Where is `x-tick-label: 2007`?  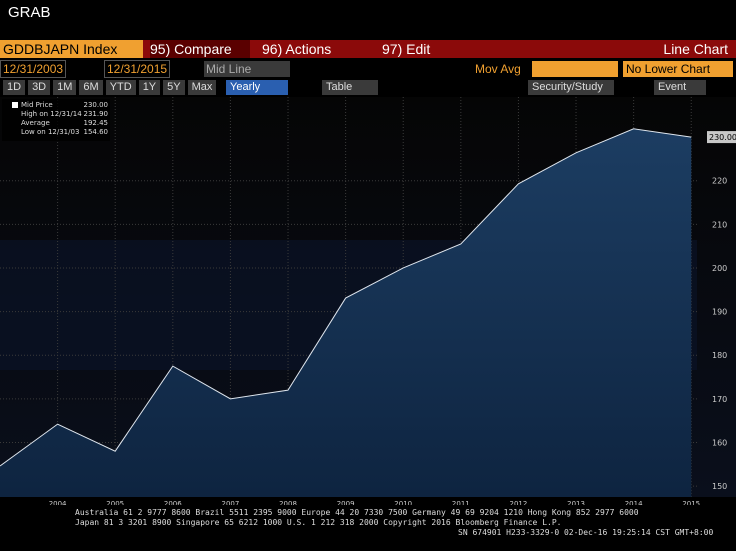 x-tick-label: 2007 is located at coordinates (230, 502).